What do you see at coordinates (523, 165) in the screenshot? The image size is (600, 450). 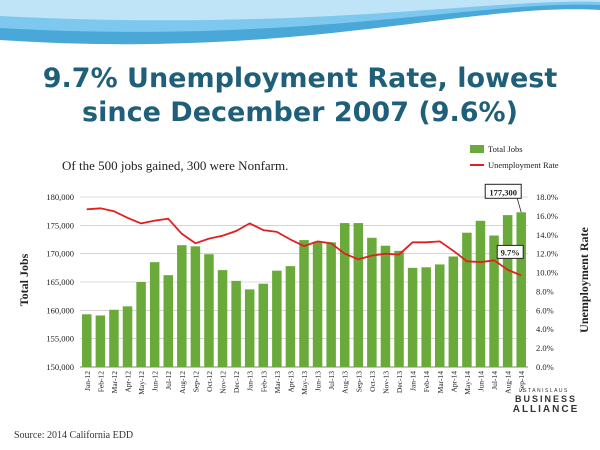 I see `legend-label-unemployment-rate: Unemployment Rate` at bounding box center [523, 165].